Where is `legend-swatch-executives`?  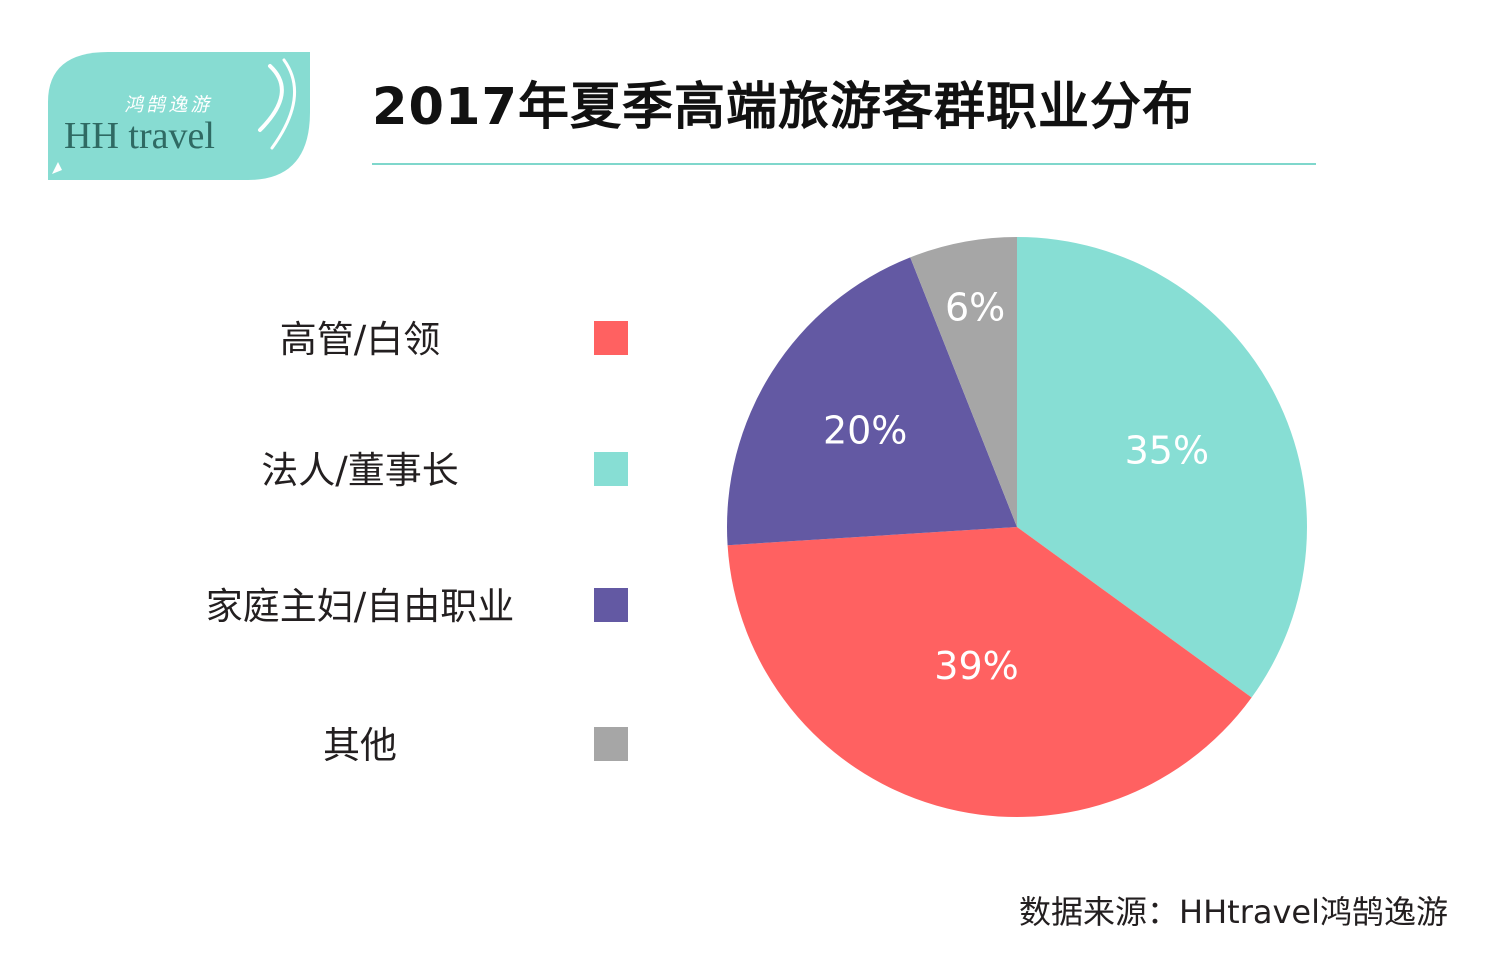
legend-swatch-executives is located at coordinates (611, 338).